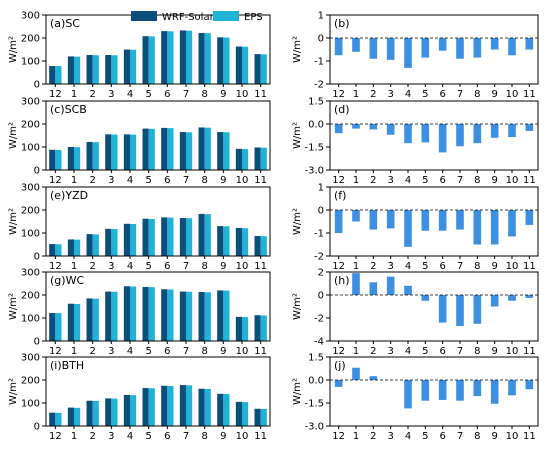 The width and height of the screenshot is (550, 450). Describe the element at coordinates (415, 55) in the screenshot. I see `panel-2: 10-1-212 1 2 3 4 5 6 7 8 9 10 11W/m²(b)` at that location.